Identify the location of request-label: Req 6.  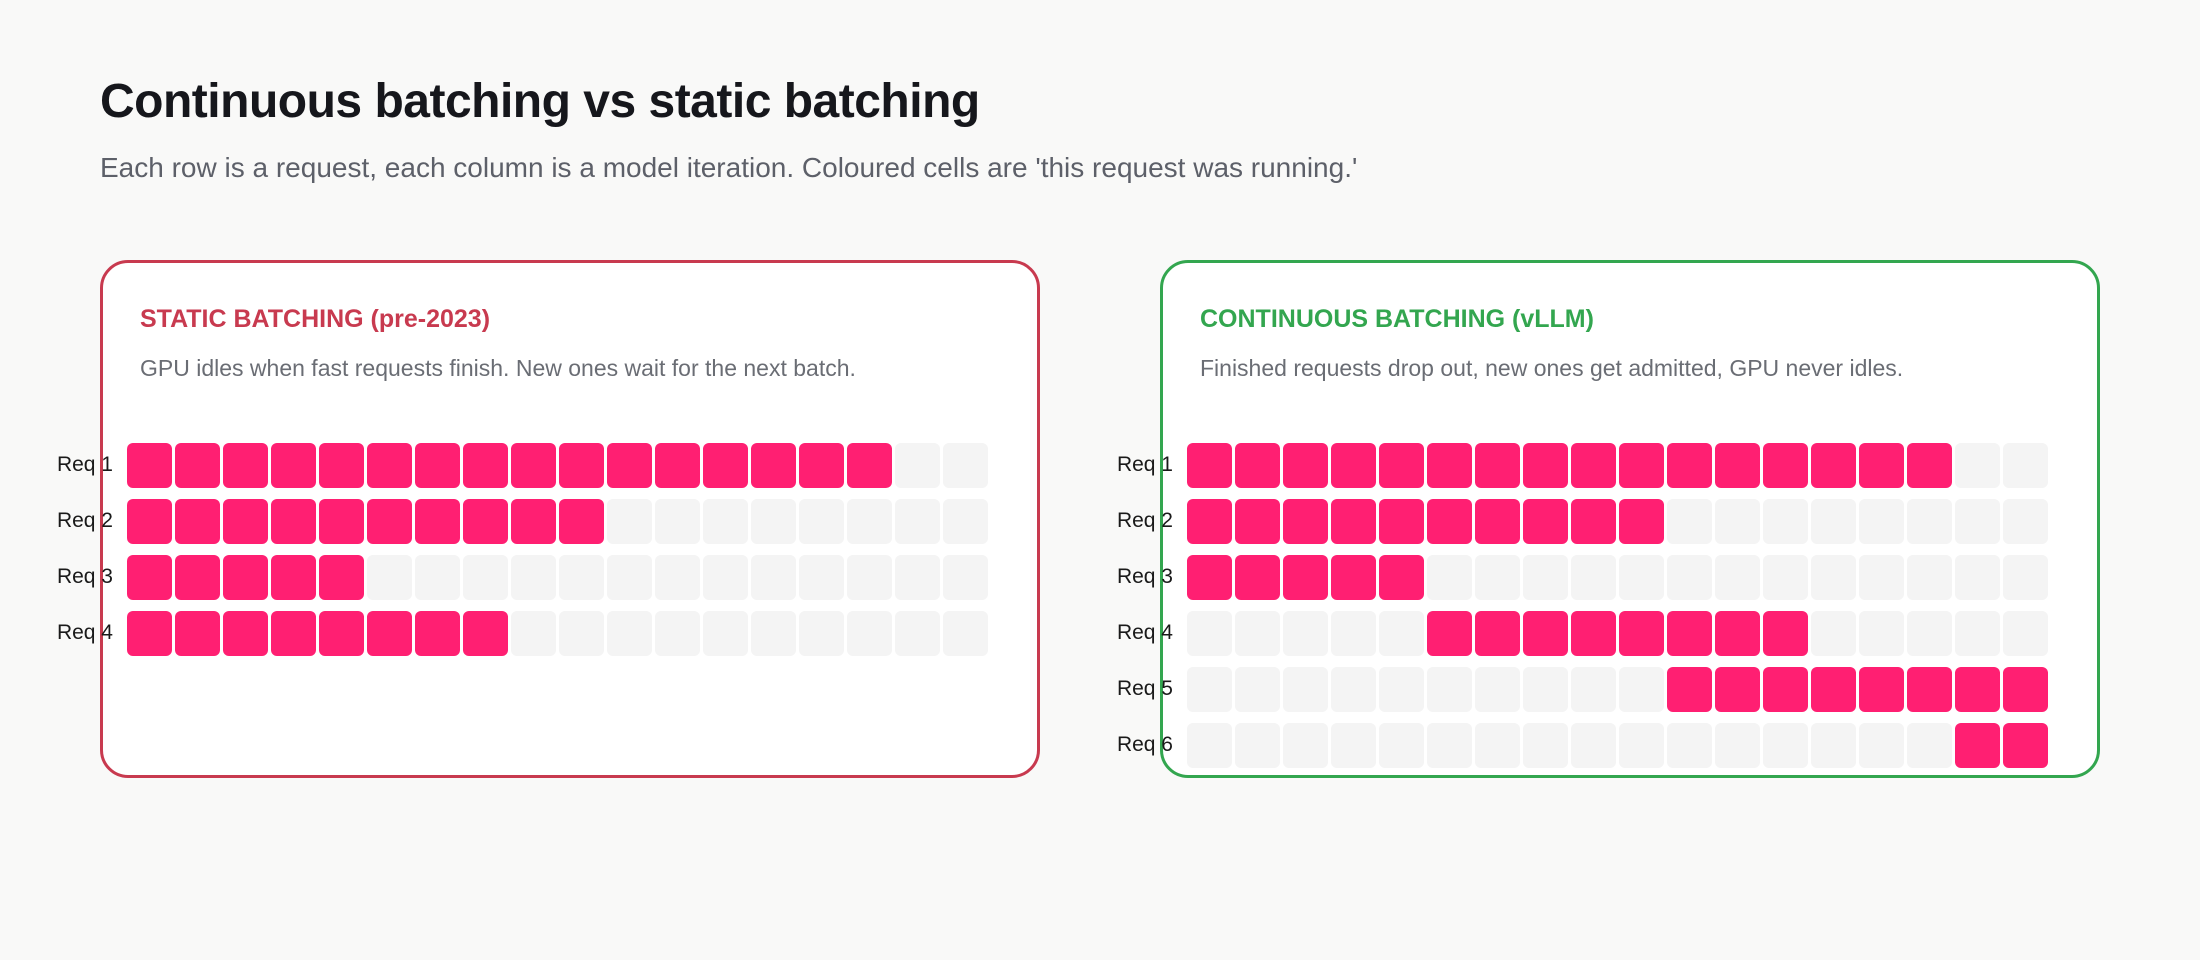
(1144, 744).